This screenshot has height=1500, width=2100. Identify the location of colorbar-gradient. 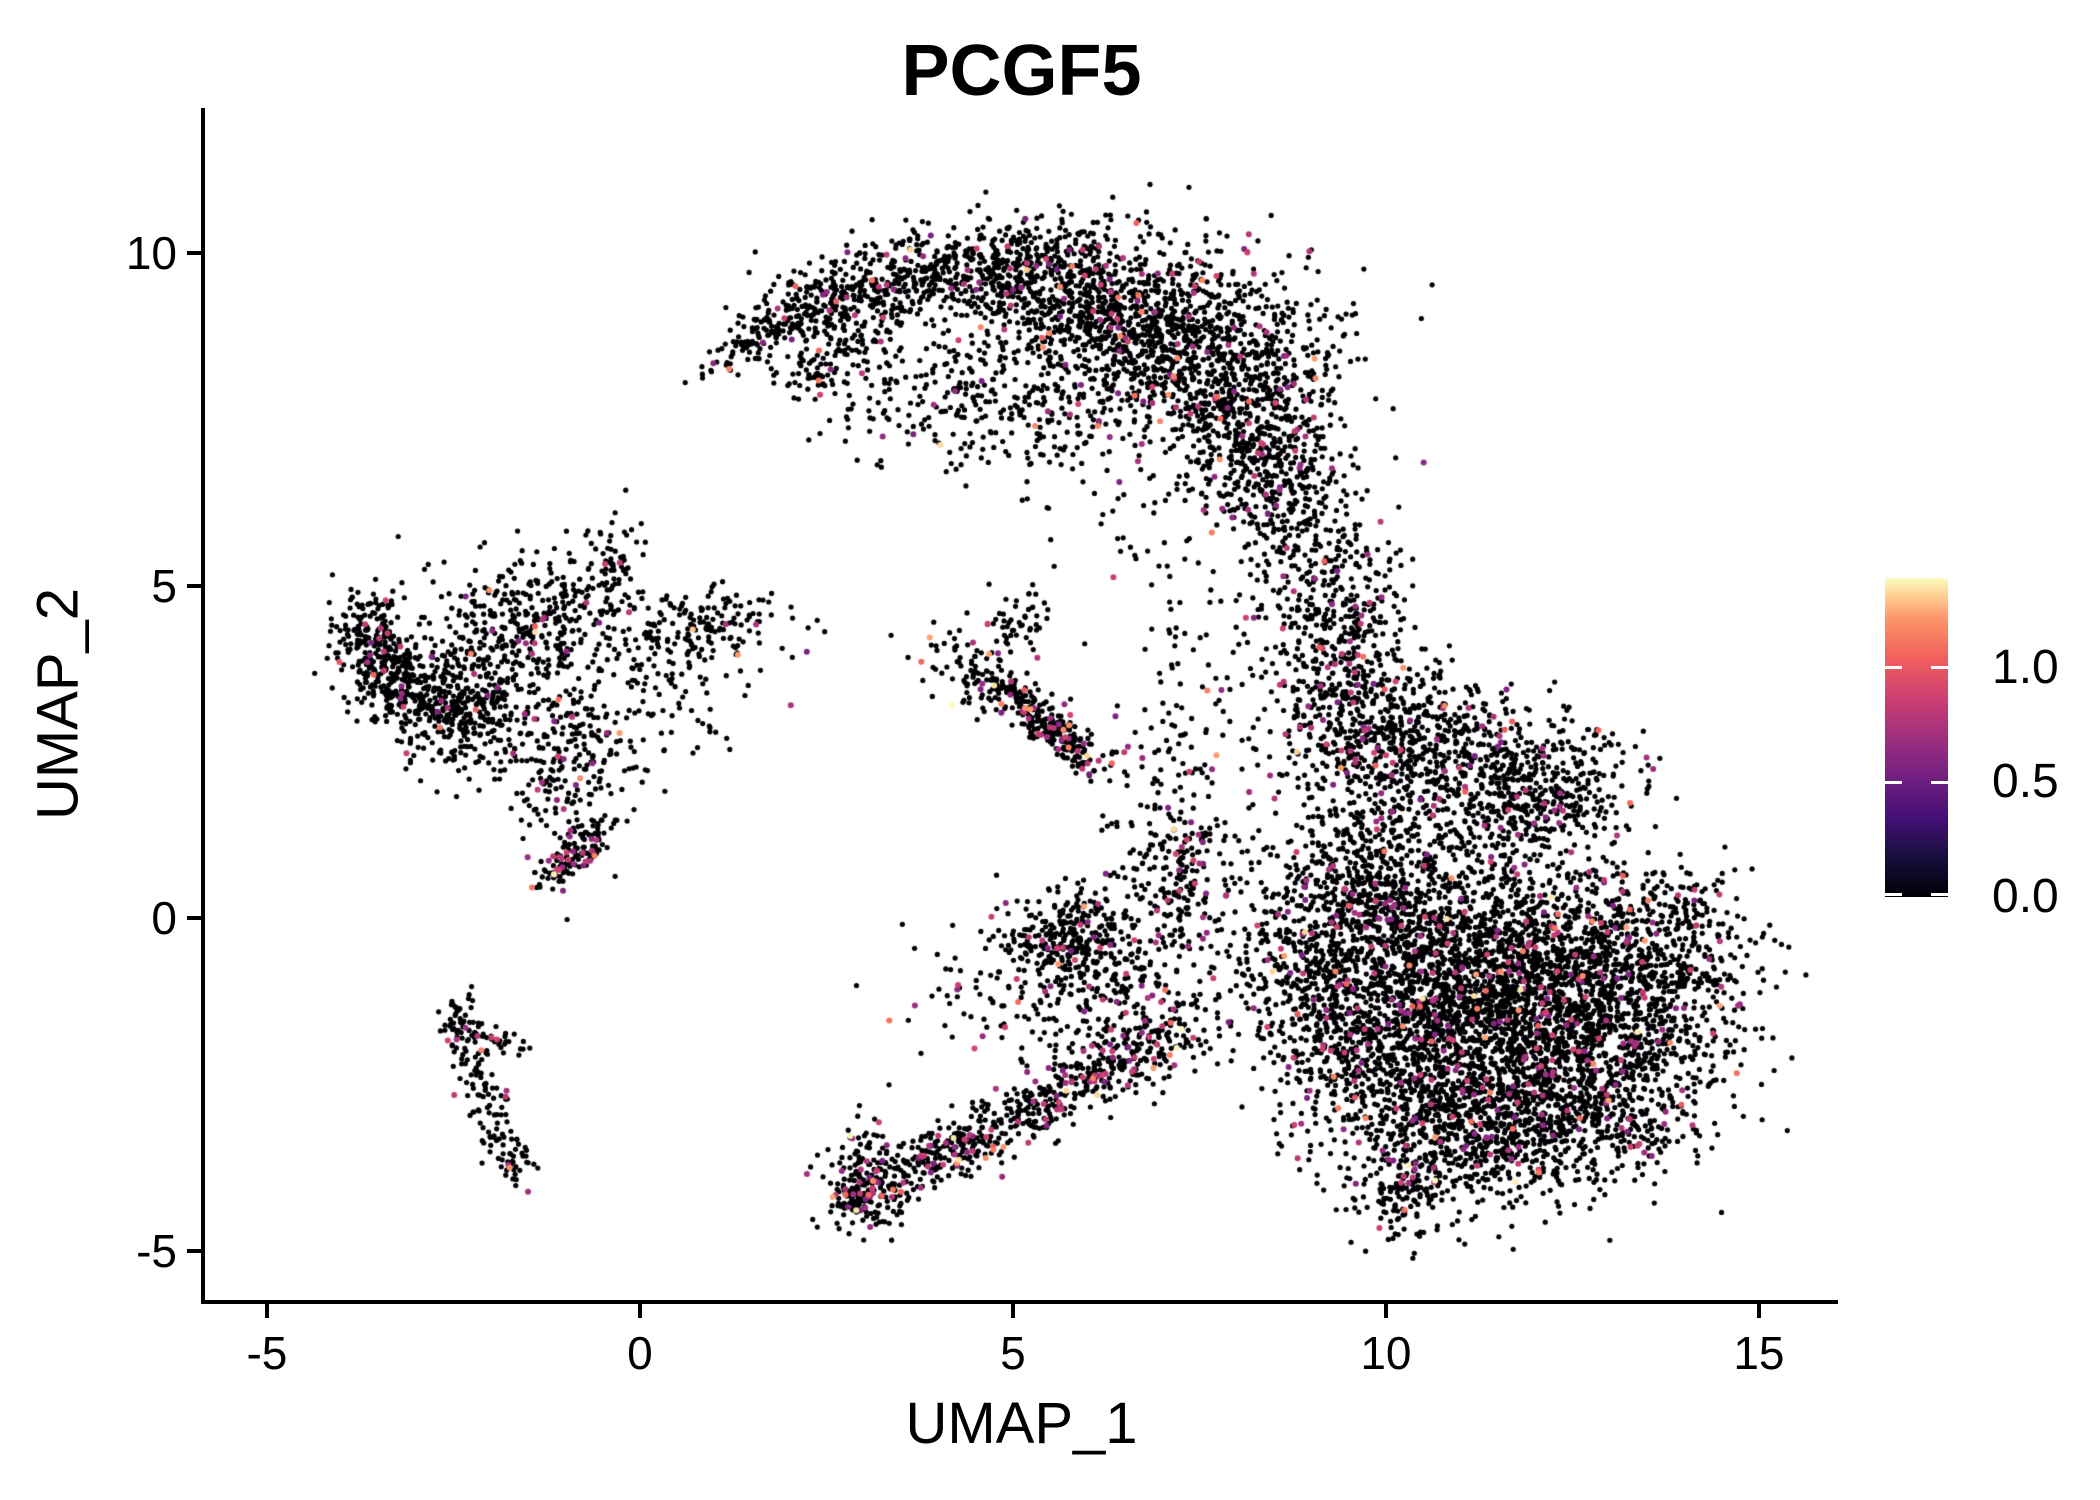
(1916, 737).